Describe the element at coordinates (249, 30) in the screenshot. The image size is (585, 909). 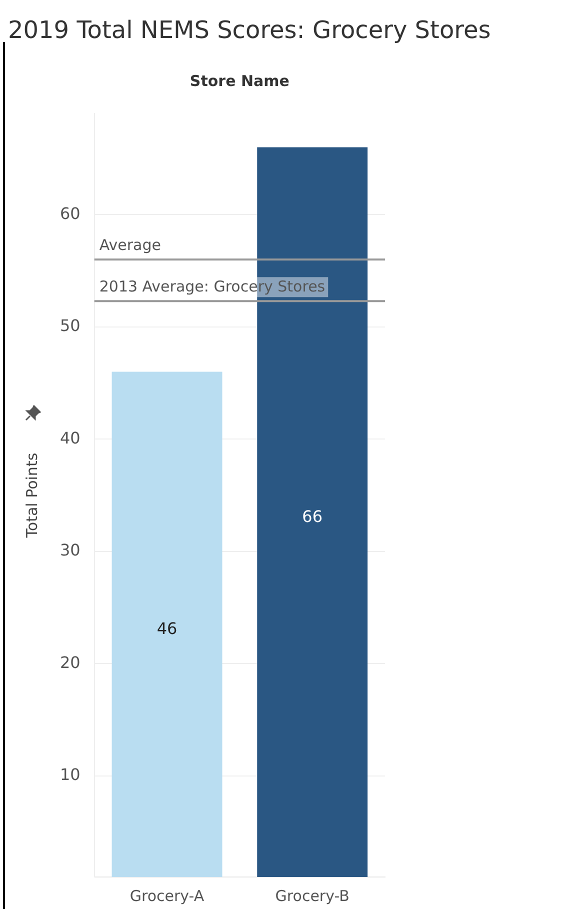
I see `chart-title: 2019 Total NEMS Scores: Grocery Stores` at that location.